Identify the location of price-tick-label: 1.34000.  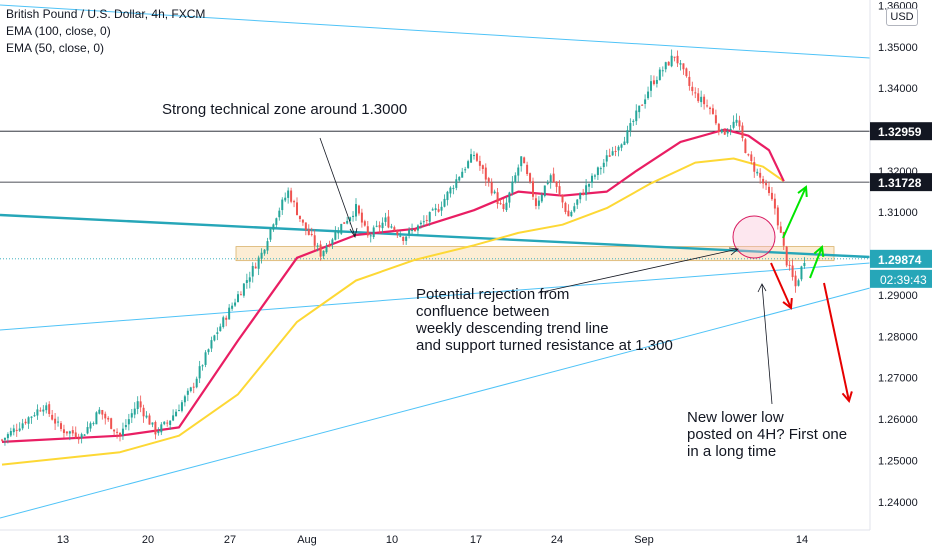
(898, 89).